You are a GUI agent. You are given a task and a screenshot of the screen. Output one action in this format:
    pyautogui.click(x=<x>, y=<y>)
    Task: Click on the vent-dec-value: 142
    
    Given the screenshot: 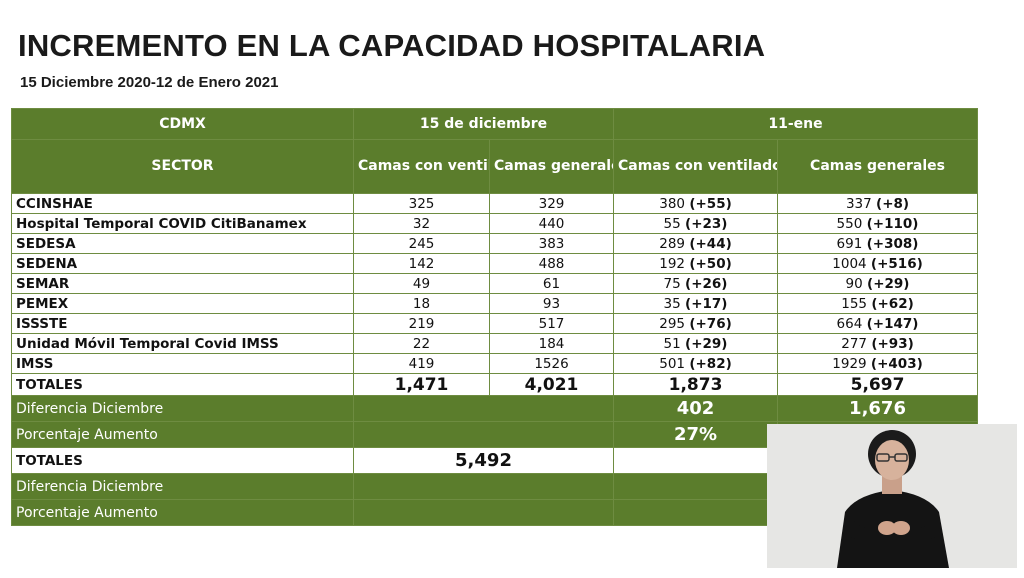 What is the action you would take?
    pyautogui.click(x=421, y=263)
    